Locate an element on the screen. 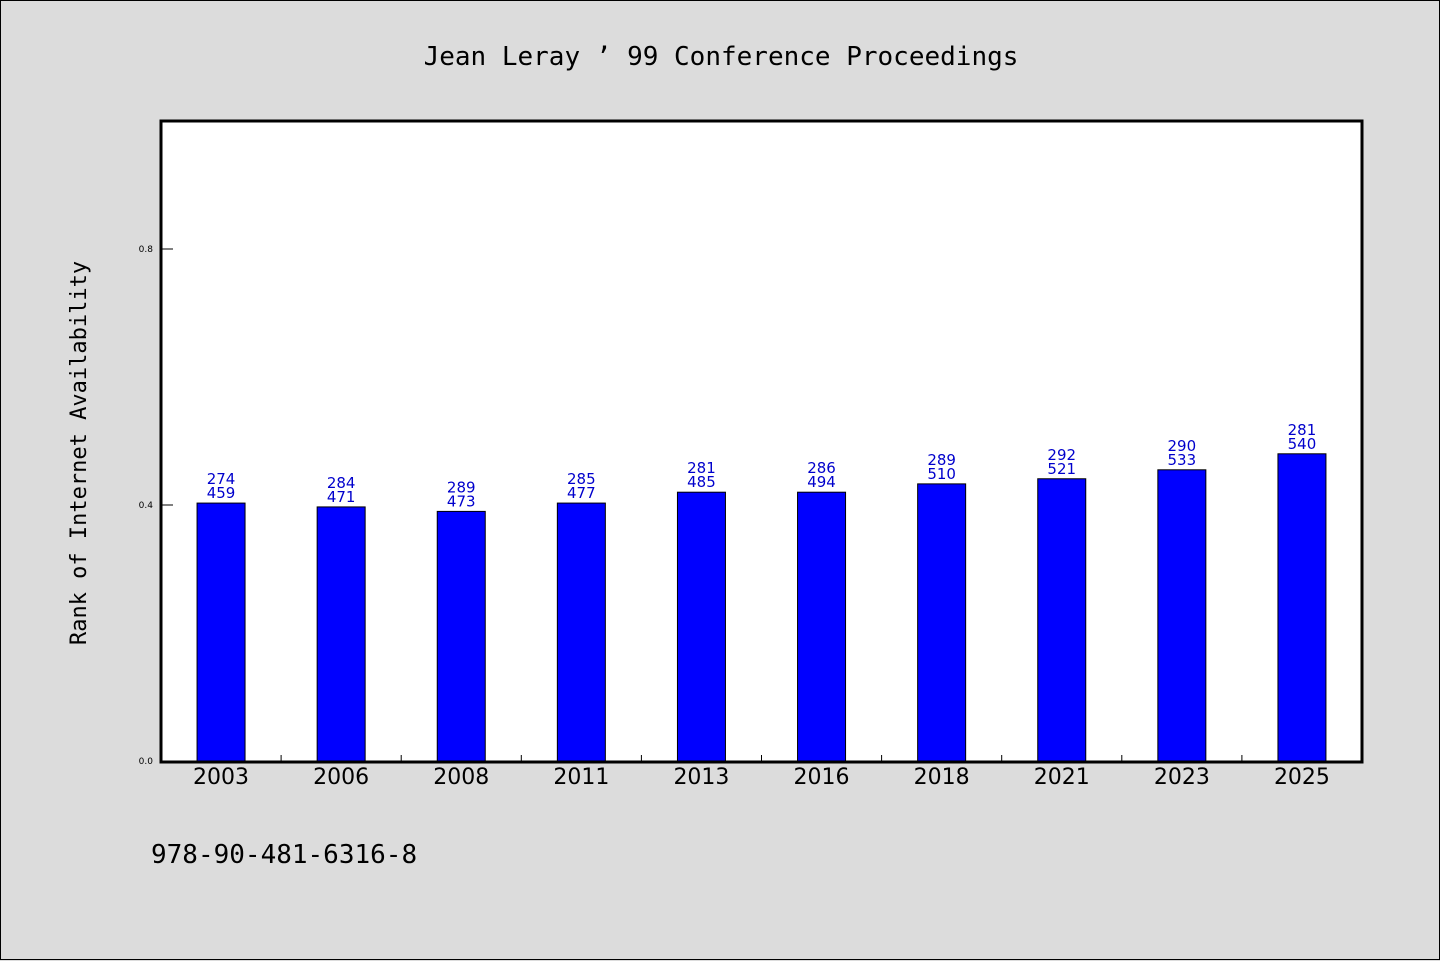 The width and height of the screenshot is (1440, 961). y-tick-label: 0.0 is located at coordinates (146, 762).